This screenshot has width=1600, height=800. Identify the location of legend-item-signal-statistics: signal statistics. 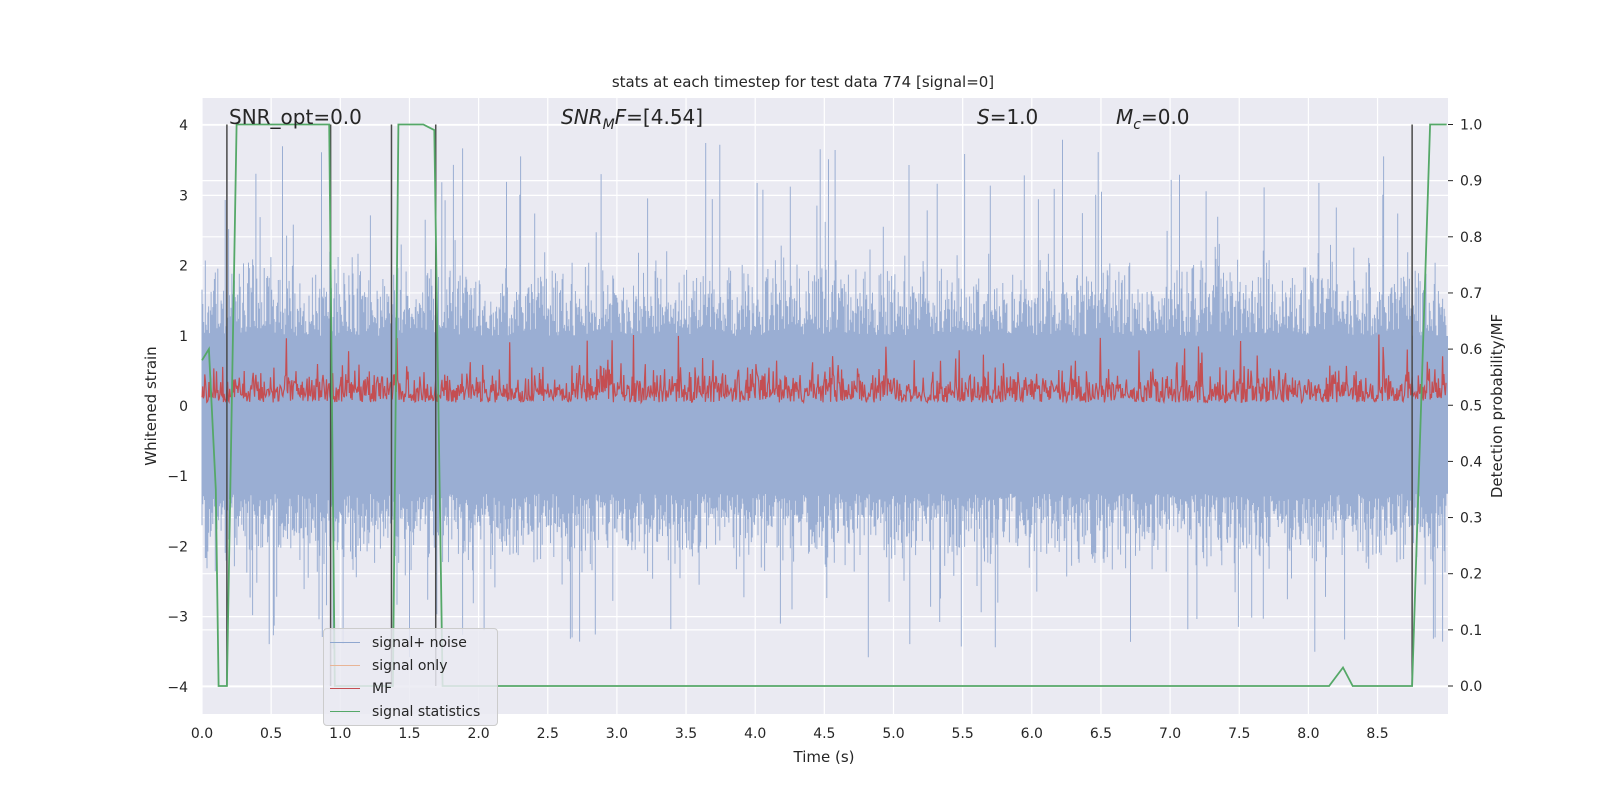
(410, 712).